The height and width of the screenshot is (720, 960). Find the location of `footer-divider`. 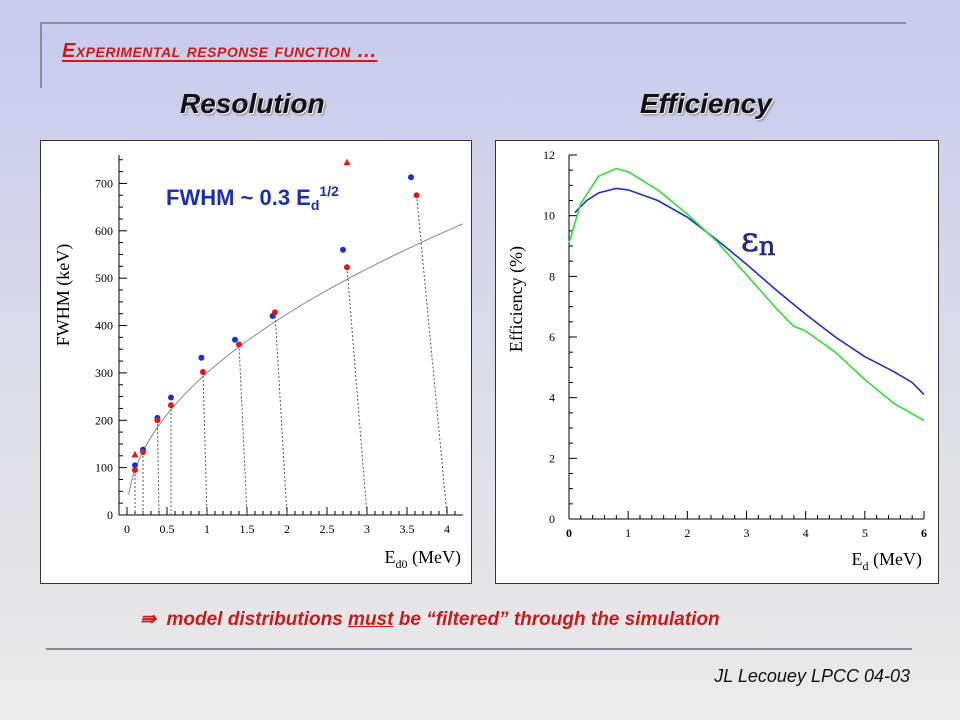

footer-divider is located at coordinates (479, 649).